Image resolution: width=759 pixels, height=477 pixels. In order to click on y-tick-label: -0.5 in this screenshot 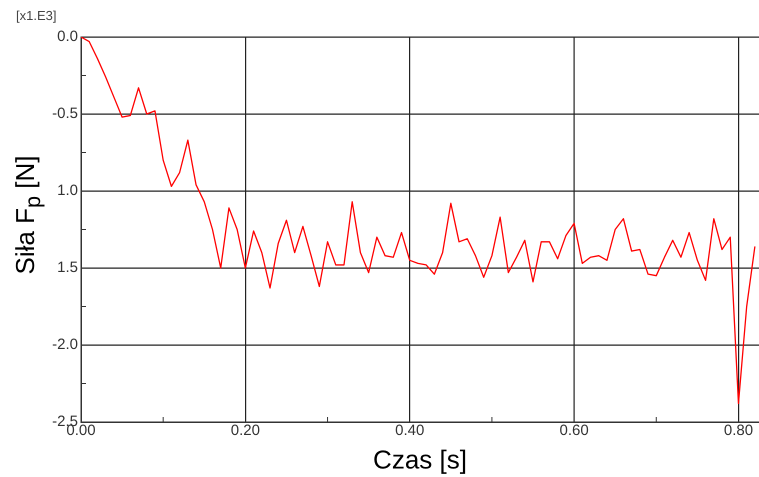, I will do `click(65, 113)`.